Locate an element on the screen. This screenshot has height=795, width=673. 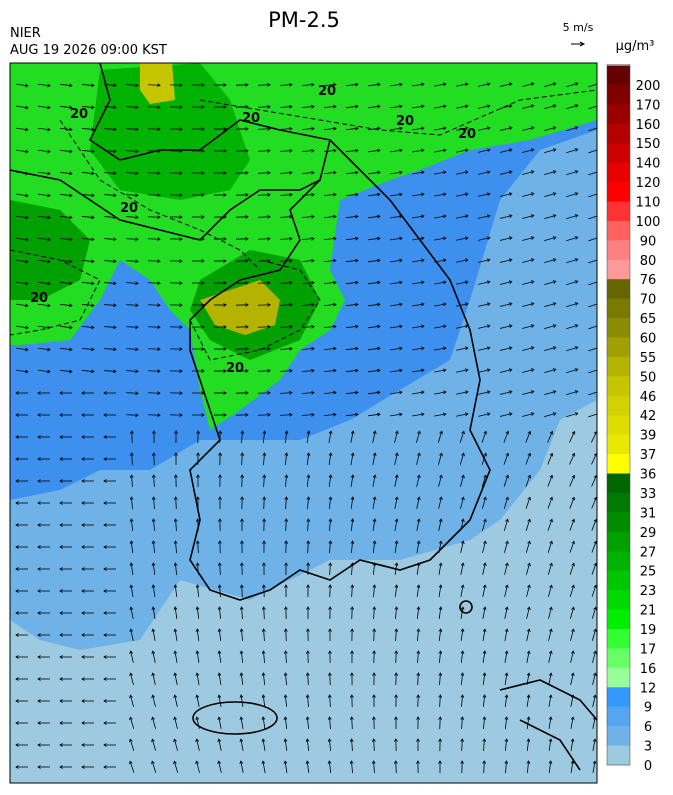
colorbar-label: 55 is located at coordinates (648, 358).